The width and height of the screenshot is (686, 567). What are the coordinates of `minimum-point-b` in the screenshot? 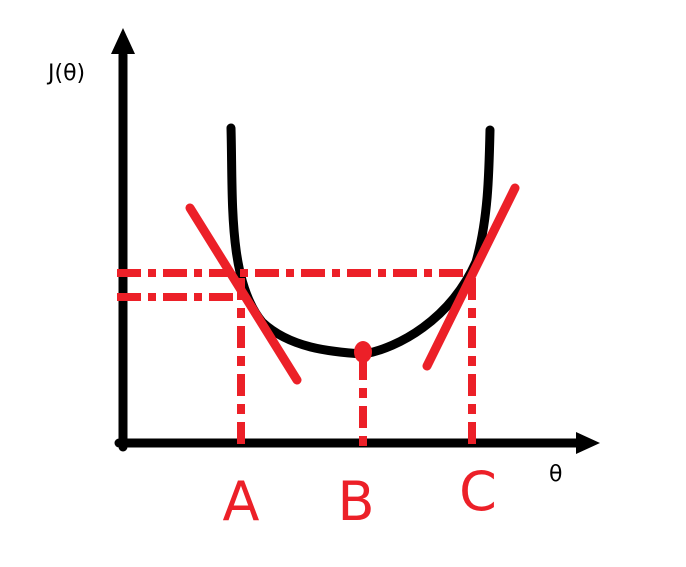 It's located at (363, 352).